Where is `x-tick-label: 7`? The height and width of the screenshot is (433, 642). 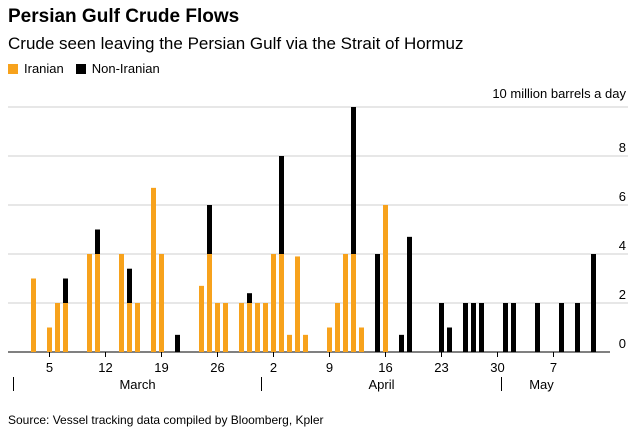
x-tick-label: 7 is located at coordinates (553, 367).